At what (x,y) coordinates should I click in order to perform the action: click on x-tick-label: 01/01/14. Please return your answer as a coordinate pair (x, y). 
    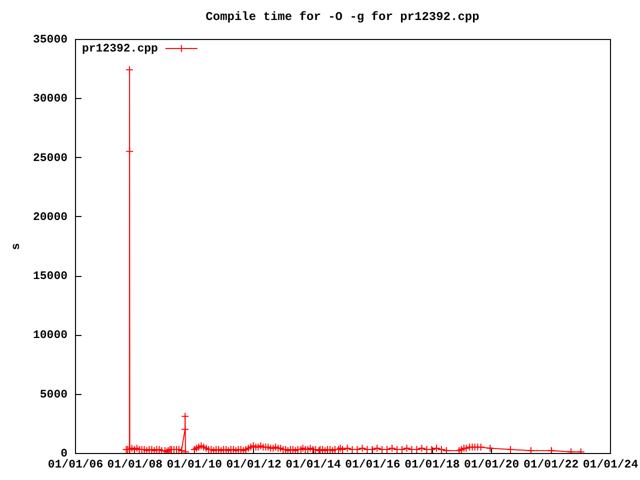
    Looking at the image, I should click on (313, 465).